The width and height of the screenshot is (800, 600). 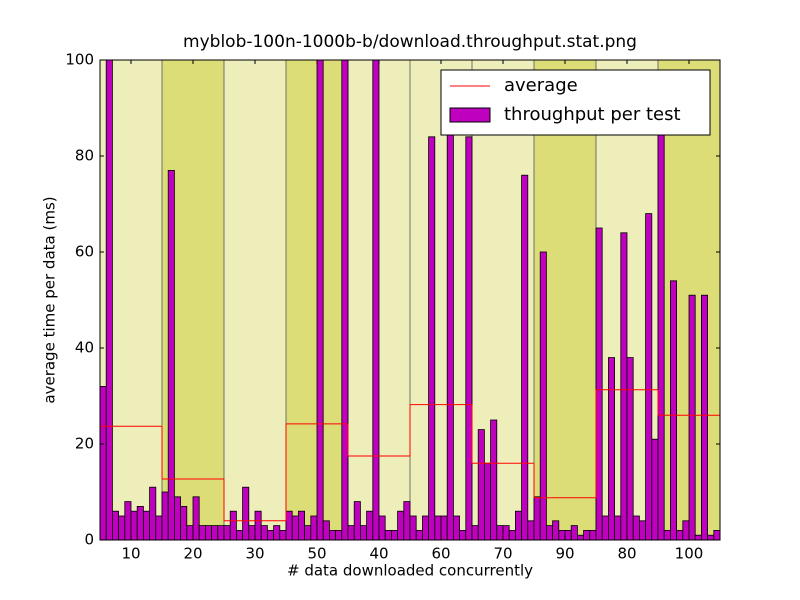 What do you see at coordinates (470, 115) in the screenshot?
I see `legend-swatch` at bounding box center [470, 115].